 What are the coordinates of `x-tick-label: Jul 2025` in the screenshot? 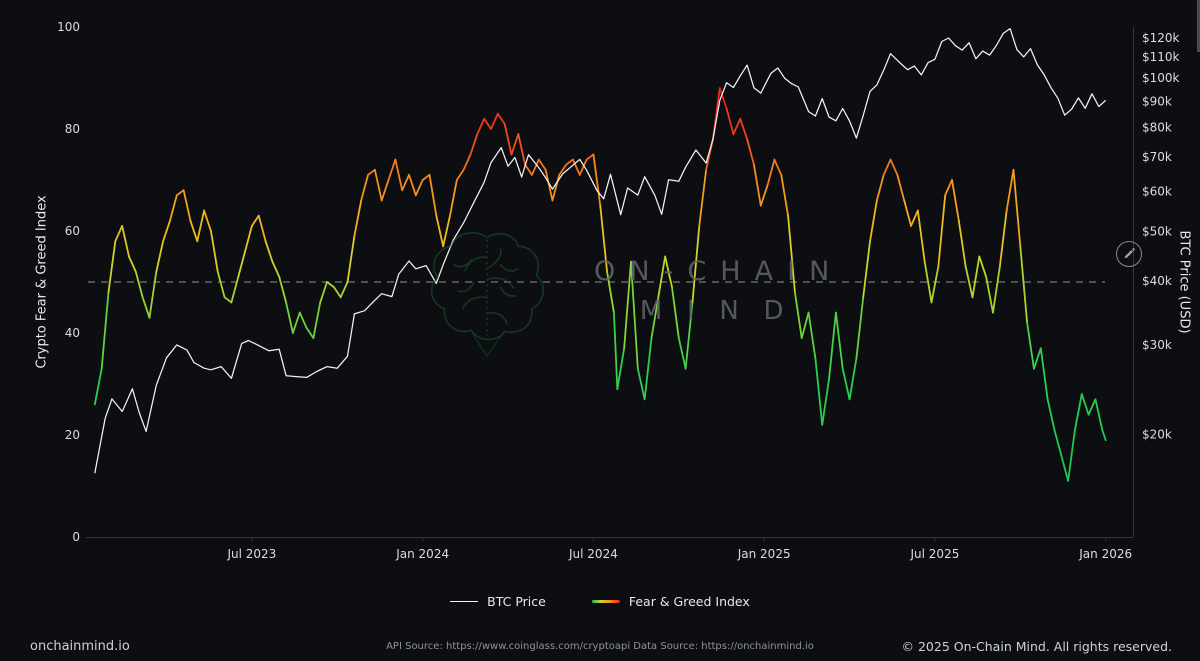 It's located at (935, 554).